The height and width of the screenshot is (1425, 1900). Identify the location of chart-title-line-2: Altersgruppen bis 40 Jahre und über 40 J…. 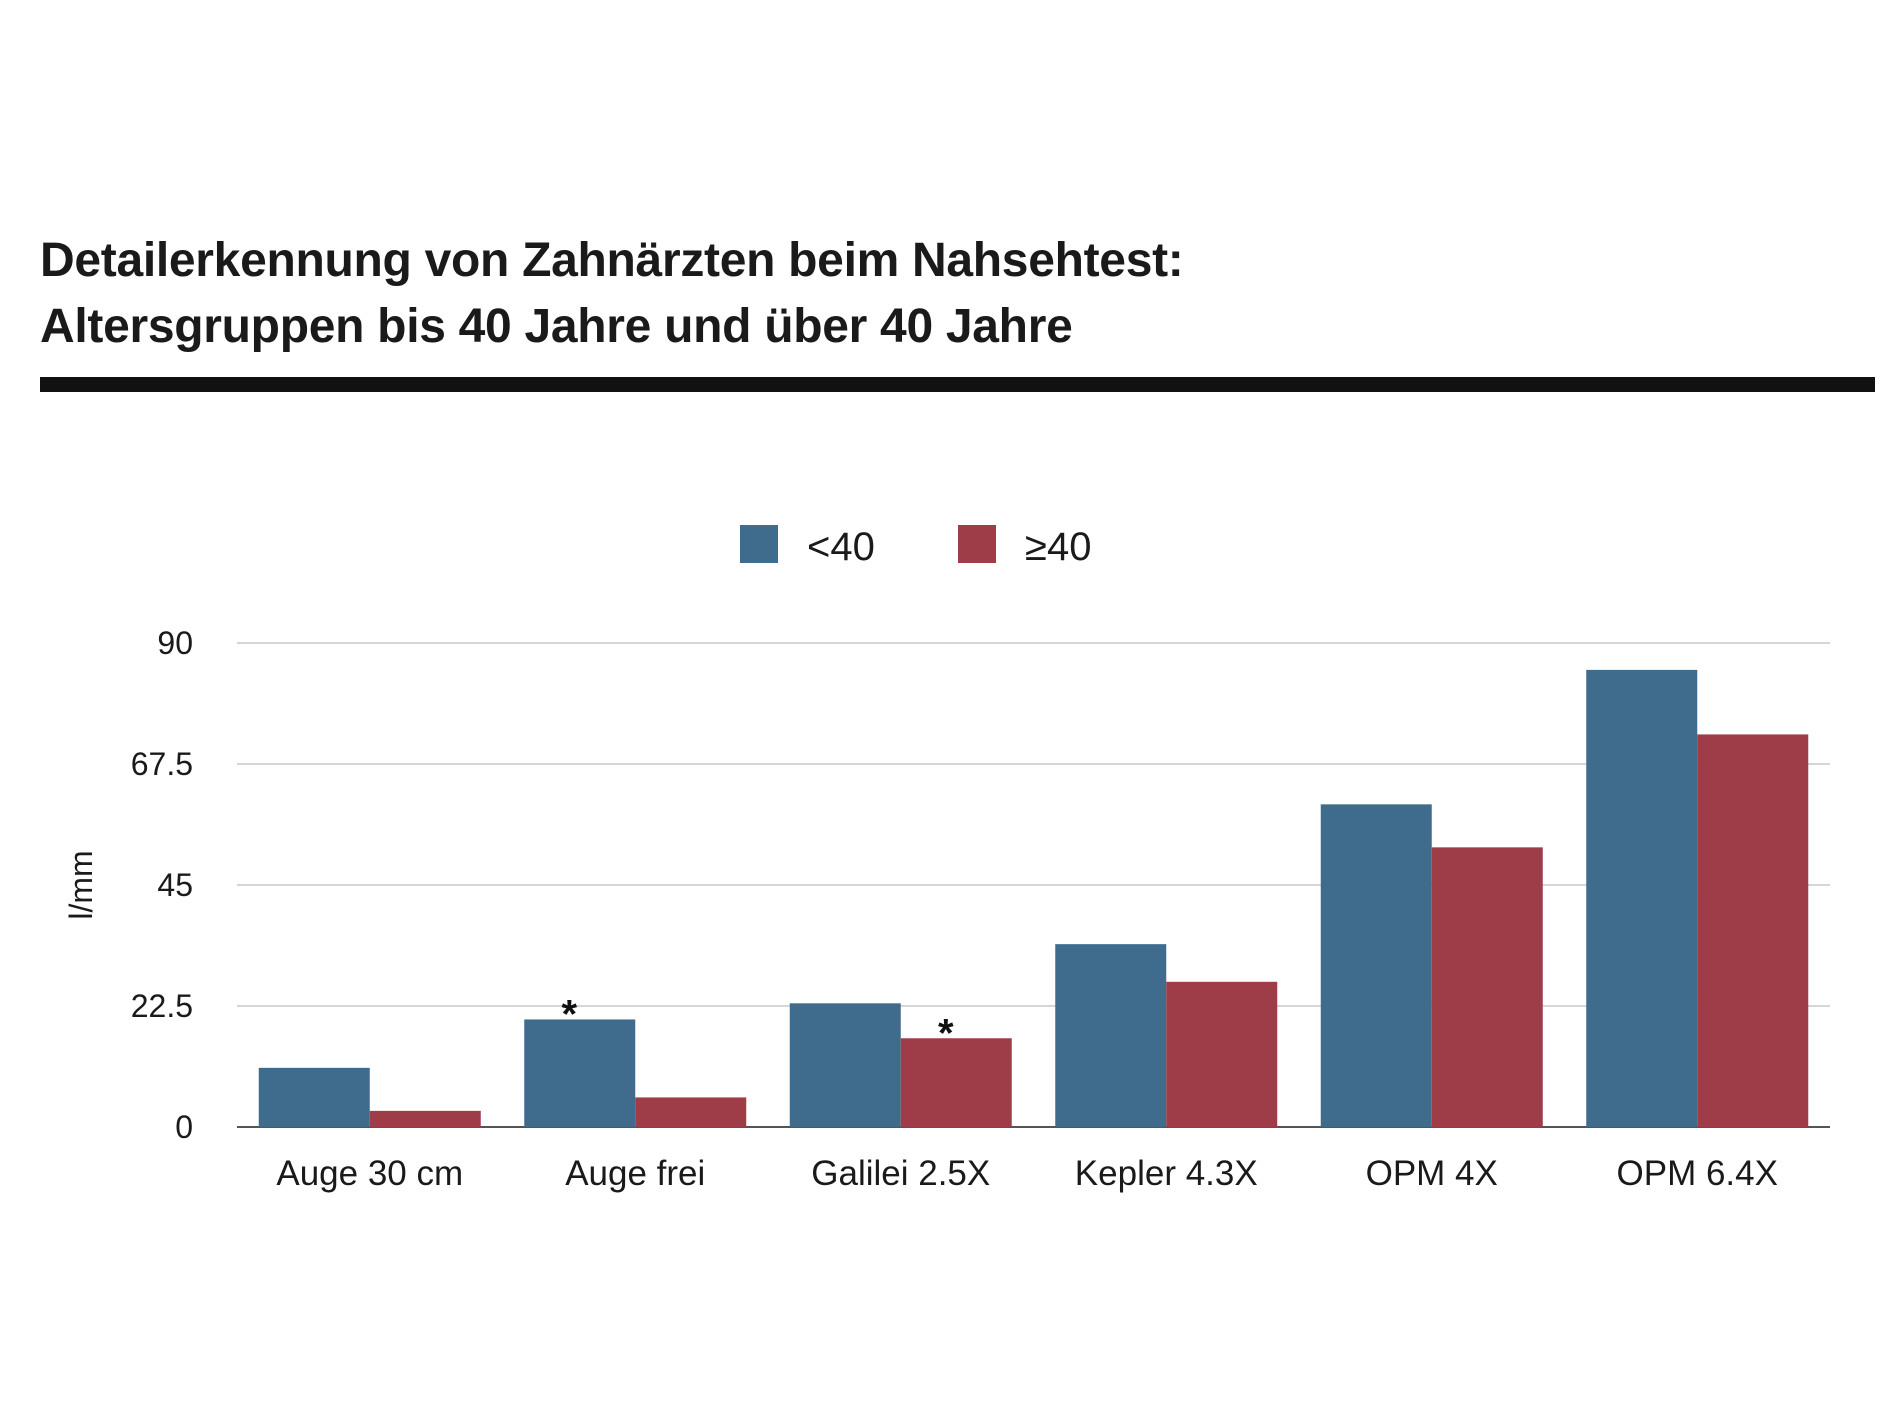
(556, 326).